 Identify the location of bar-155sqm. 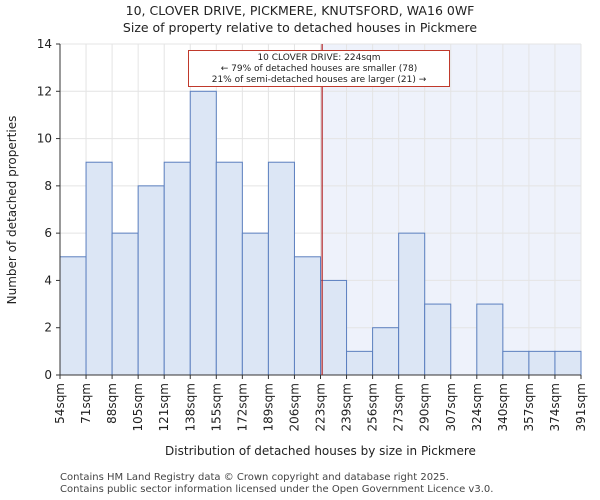
(229, 268).